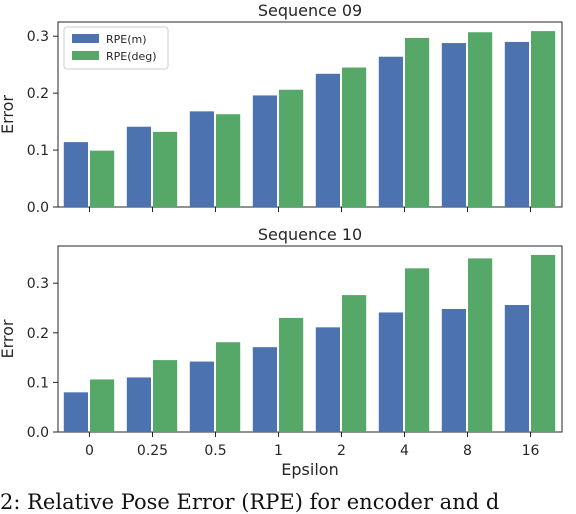  What do you see at coordinates (131, 56) in the screenshot?
I see `legend-label: RPE(deg)` at bounding box center [131, 56].